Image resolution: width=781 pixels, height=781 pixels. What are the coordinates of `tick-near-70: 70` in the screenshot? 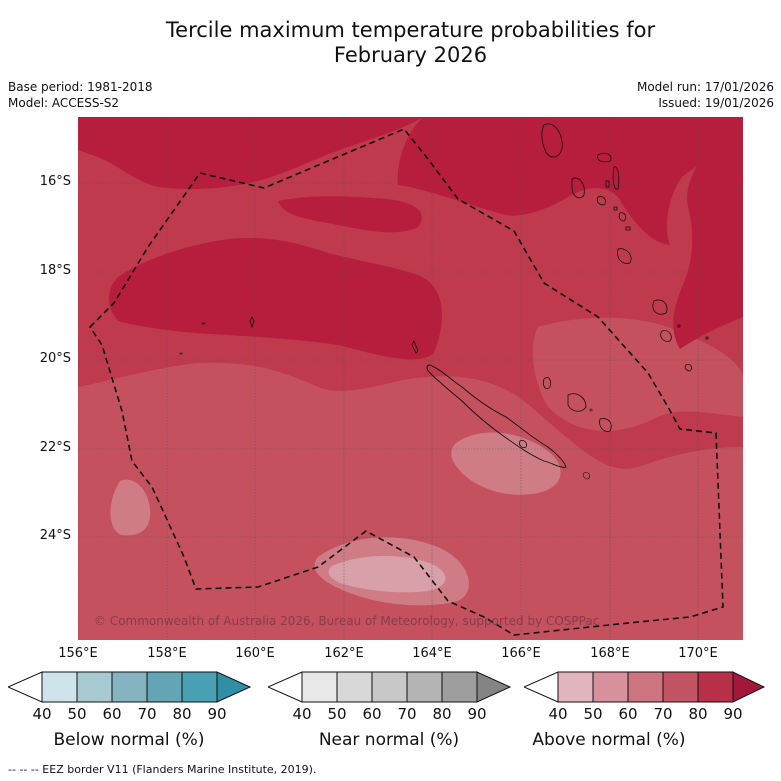 It's located at (407, 714).